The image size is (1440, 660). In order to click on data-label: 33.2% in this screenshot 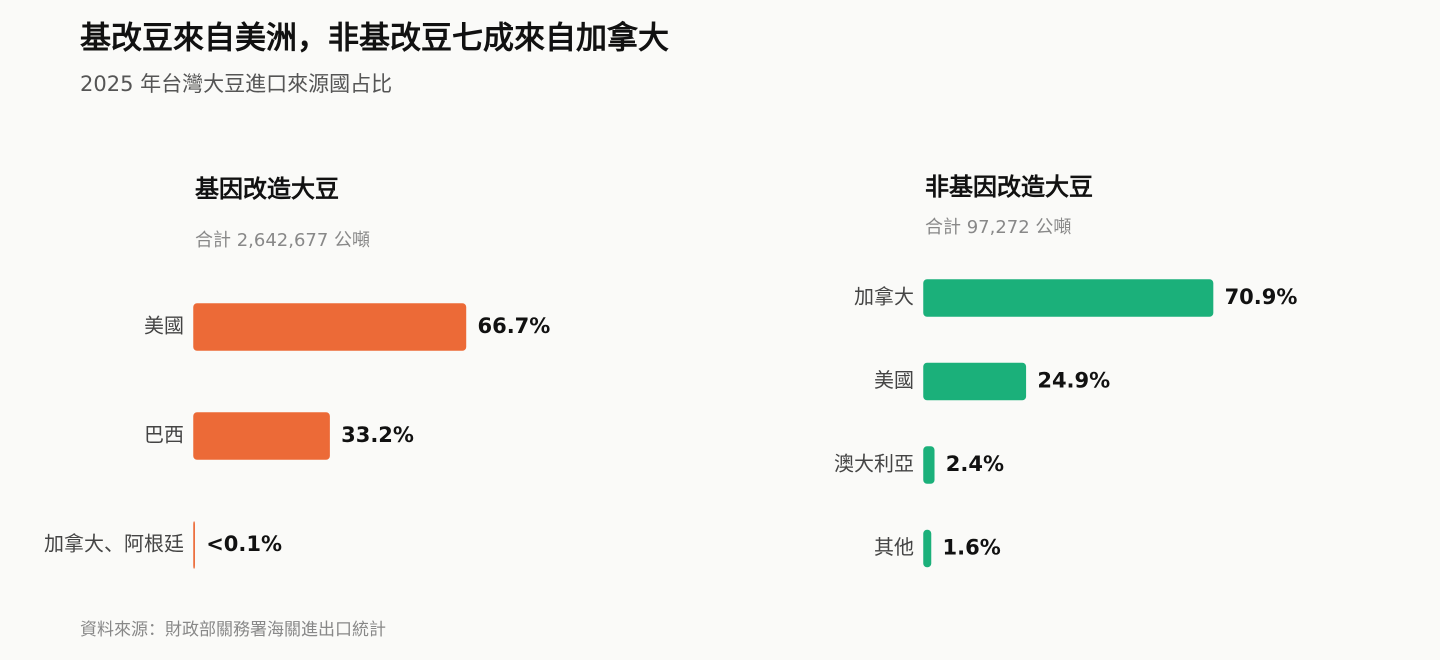, I will do `click(377, 435)`.